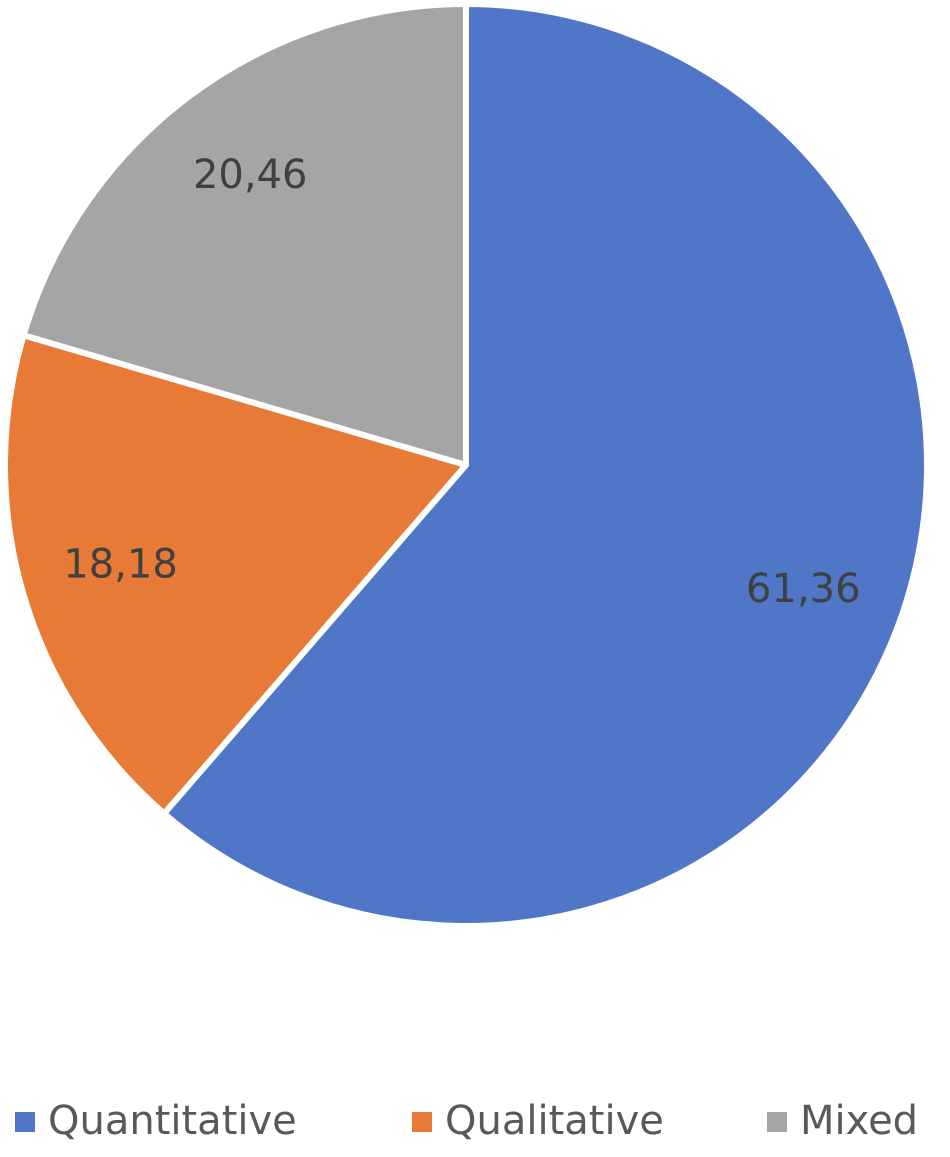  What do you see at coordinates (803, 589) in the screenshot?
I see `data-label: 61,36` at bounding box center [803, 589].